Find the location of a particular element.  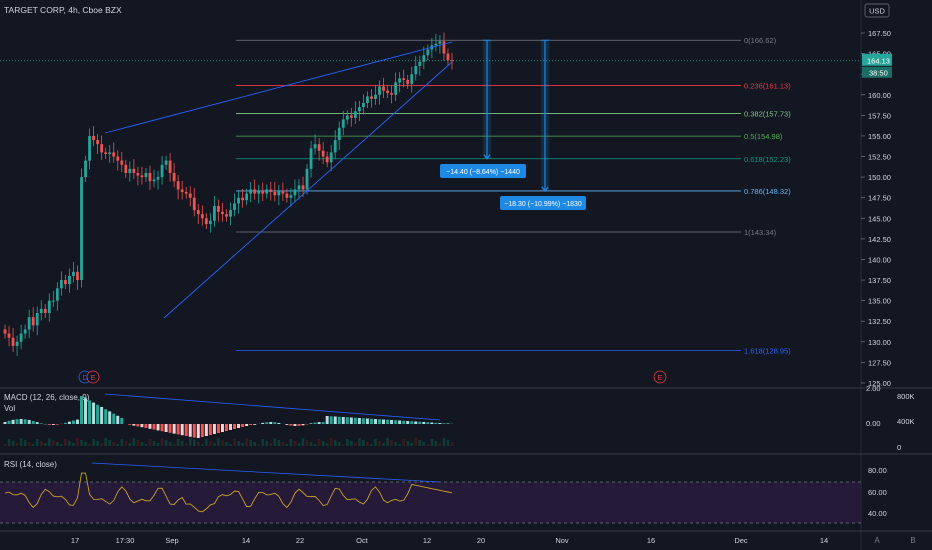

fib-level-label: 0.618(152.23) is located at coordinates (767, 159).